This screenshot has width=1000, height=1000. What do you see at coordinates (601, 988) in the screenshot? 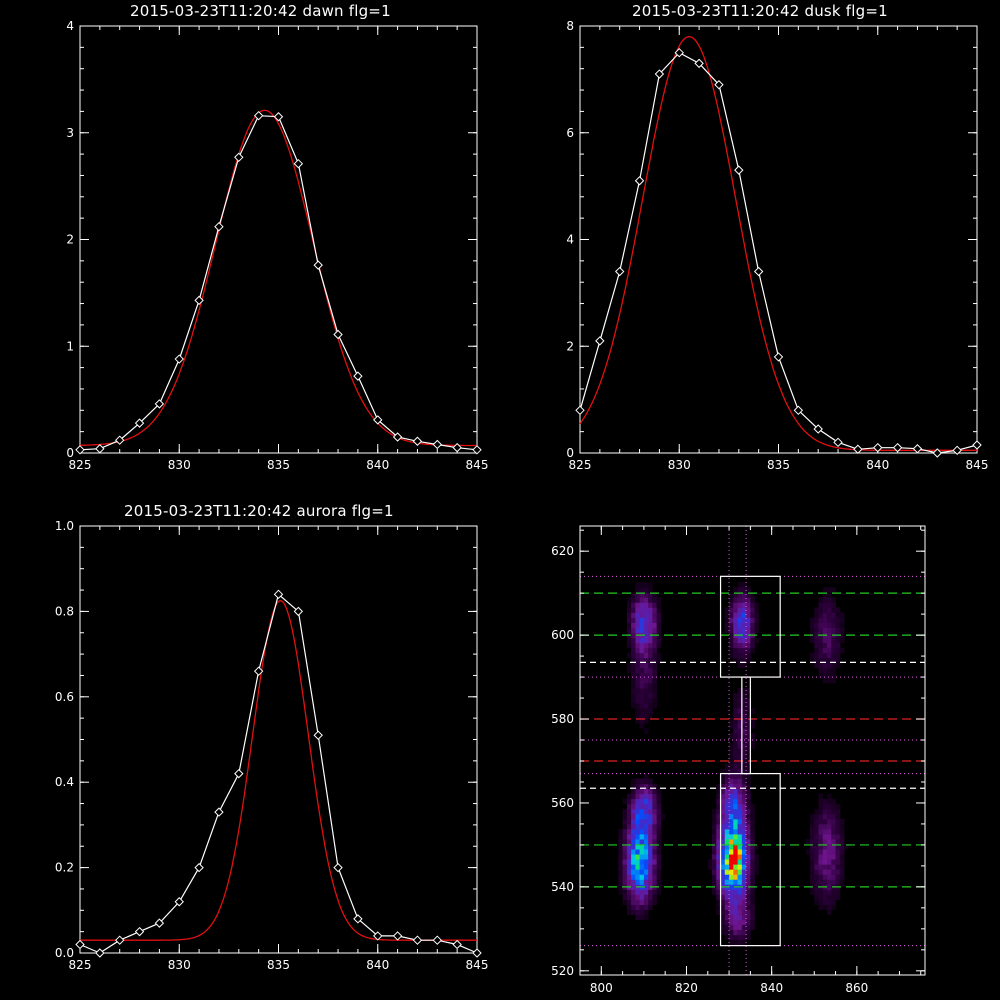
I see `x-tick-label: 800` at bounding box center [601, 988].